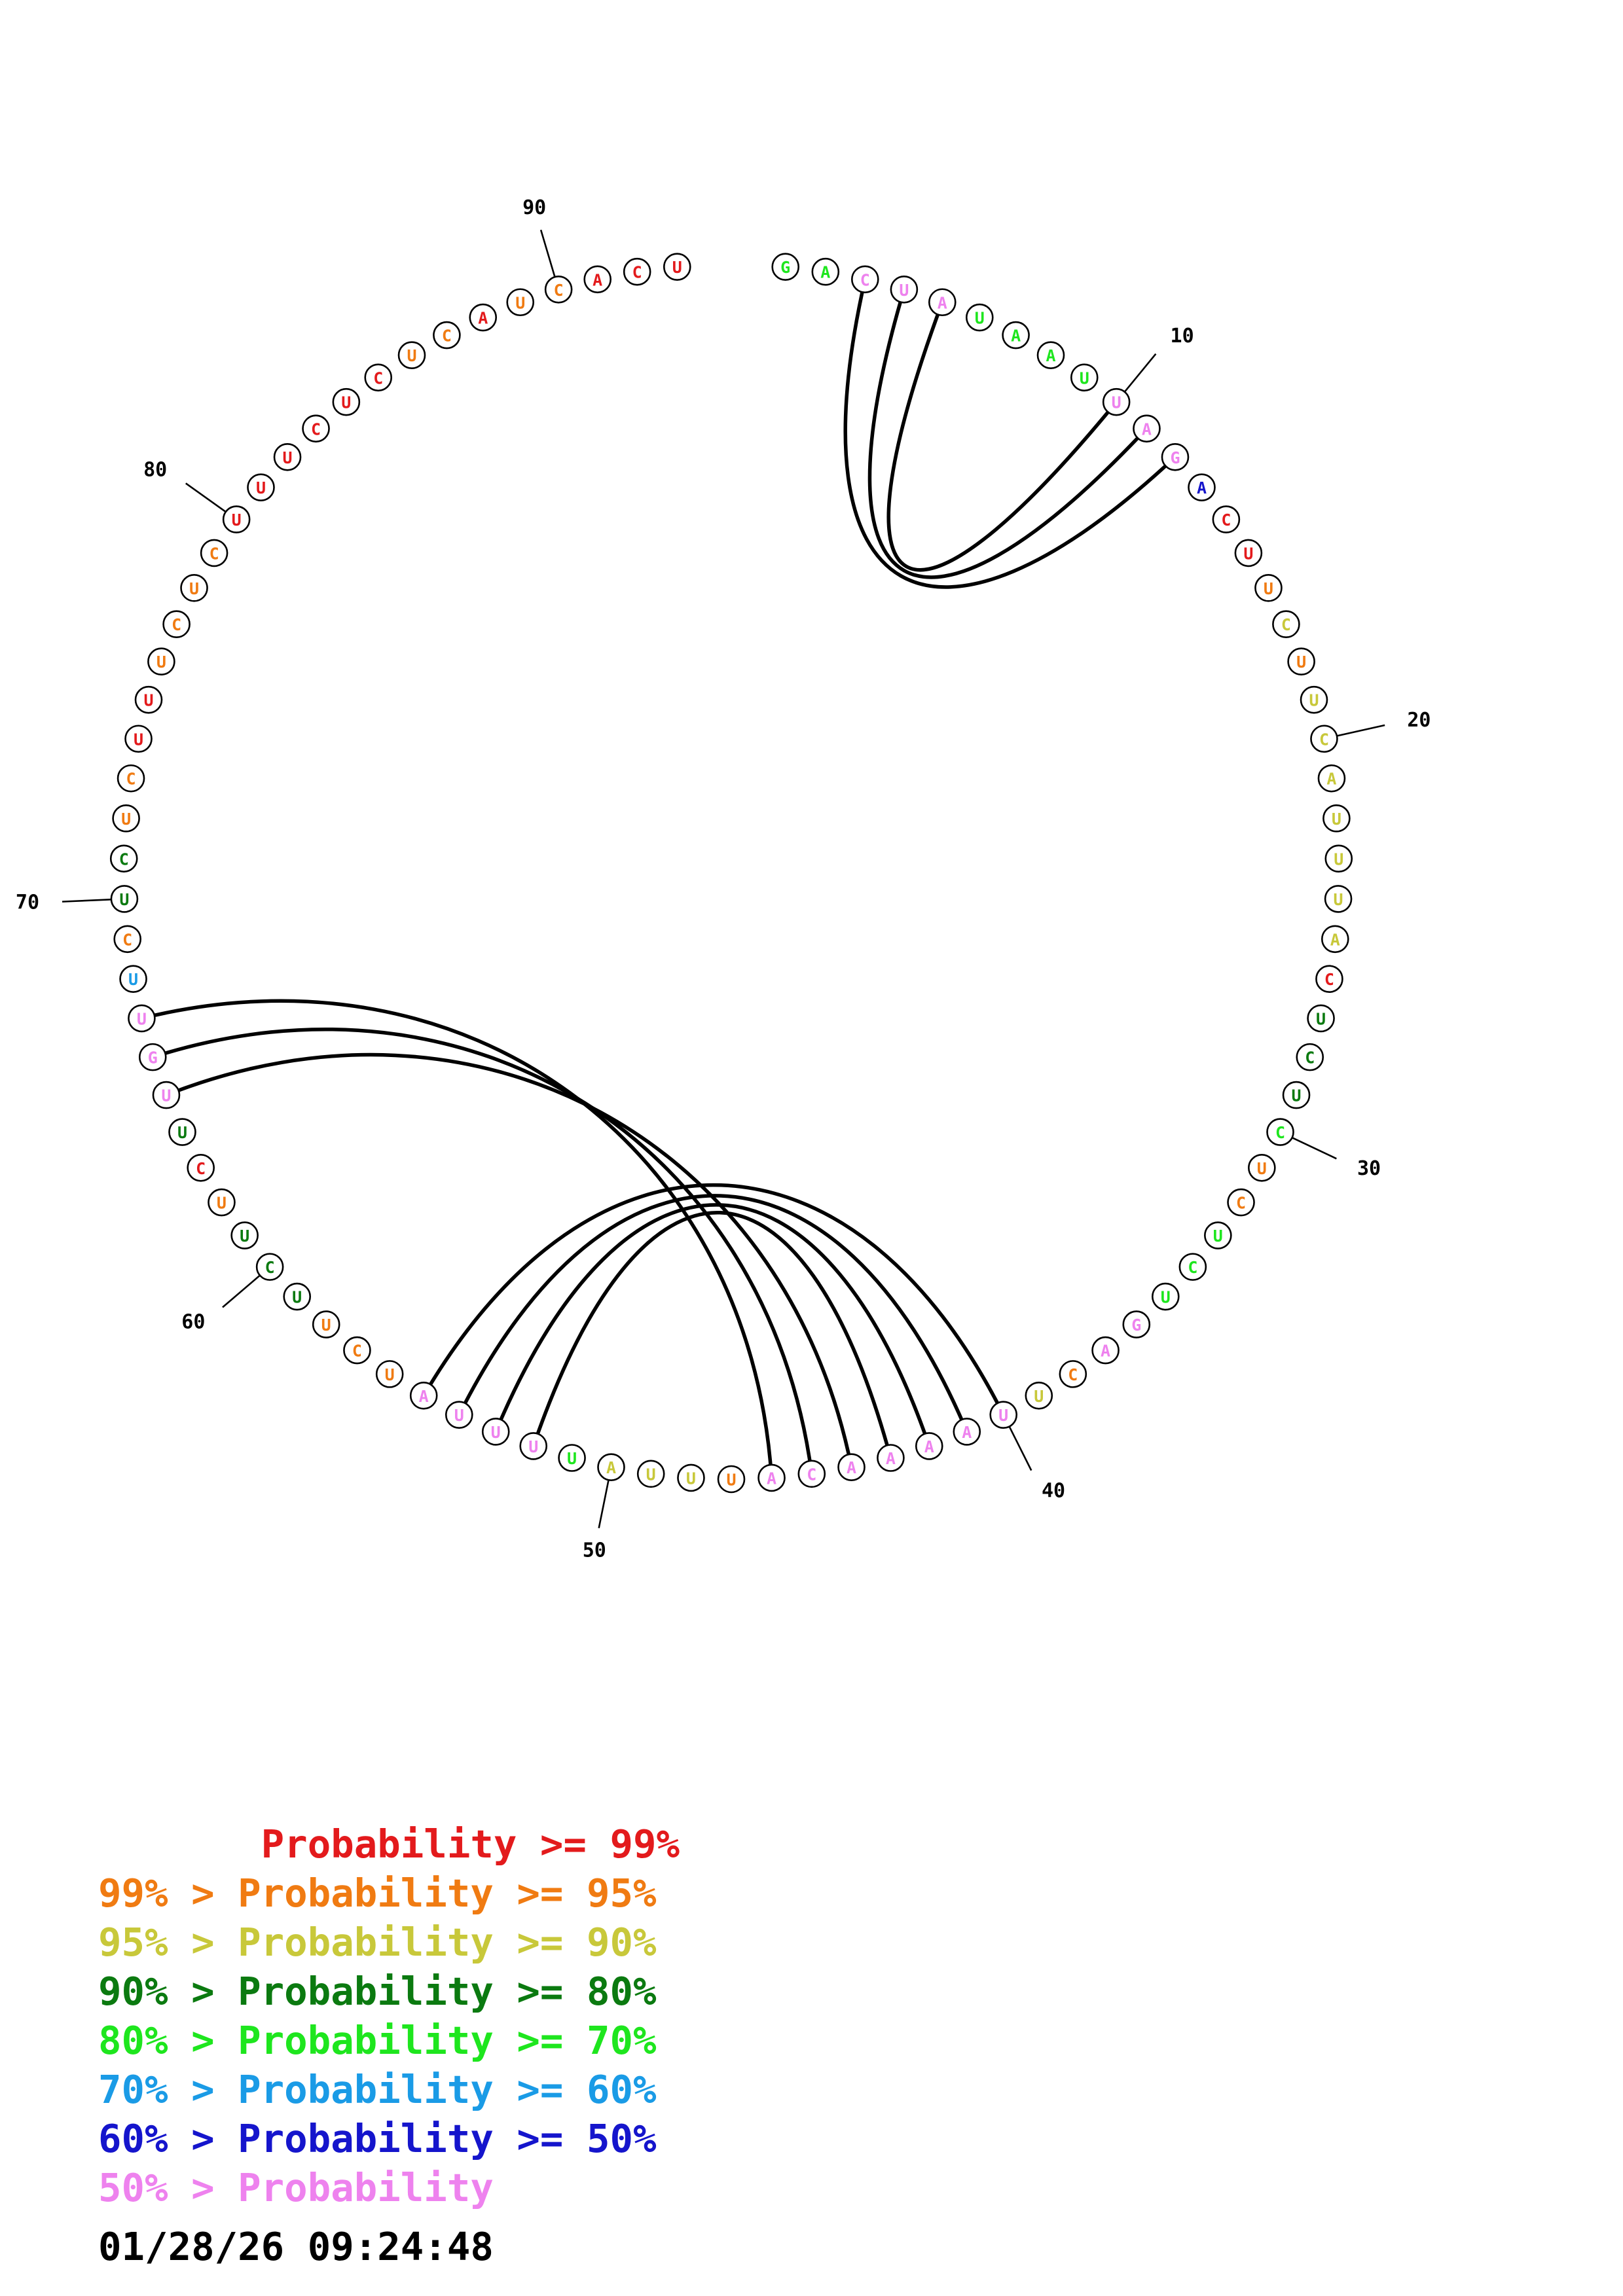  Describe the element at coordinates (377, 1991) in the screenshot. I see `legend-entry: 90% > Probability >= 80%` at that location.